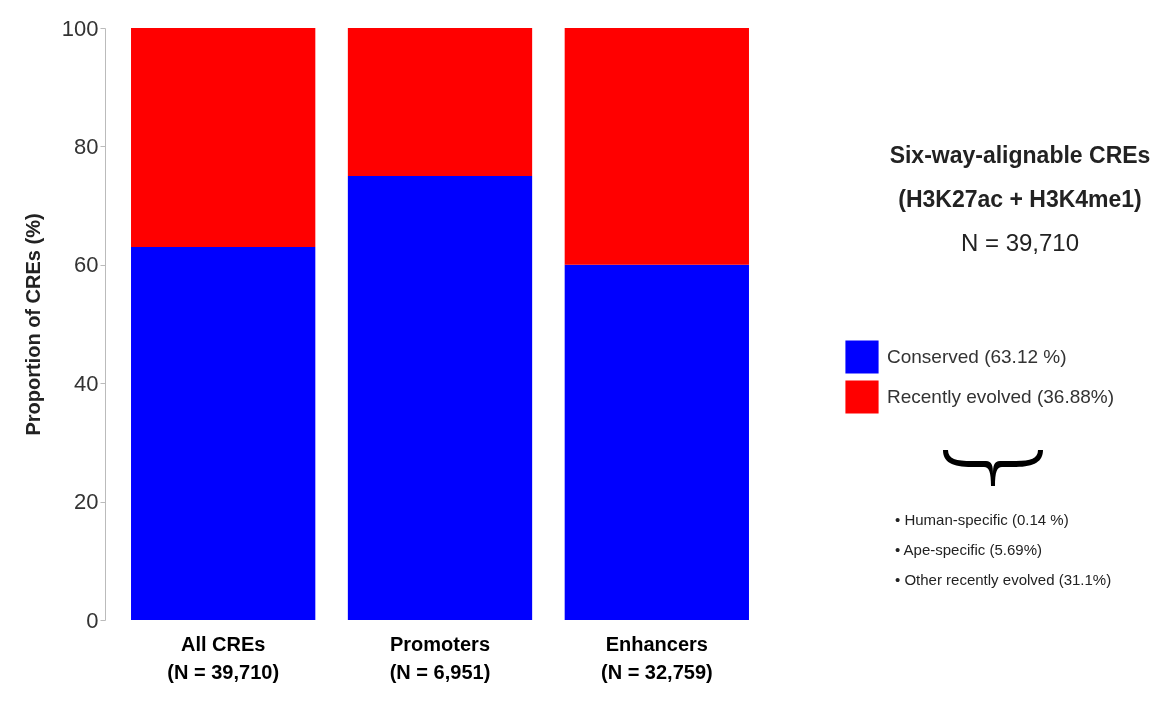 Image resolution: width=1176 pixels, height=724 pixels. I want to click on text: N = 39,710, so click(1020, 242).